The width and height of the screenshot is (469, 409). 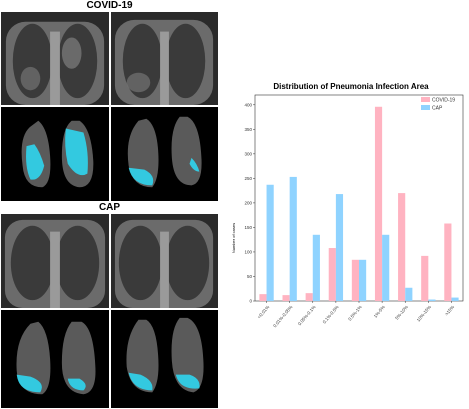 What do you see at coordinates (248, 104) in the screenshot?
I see `y-tick-label: 400` at bounding box center [248, 104].